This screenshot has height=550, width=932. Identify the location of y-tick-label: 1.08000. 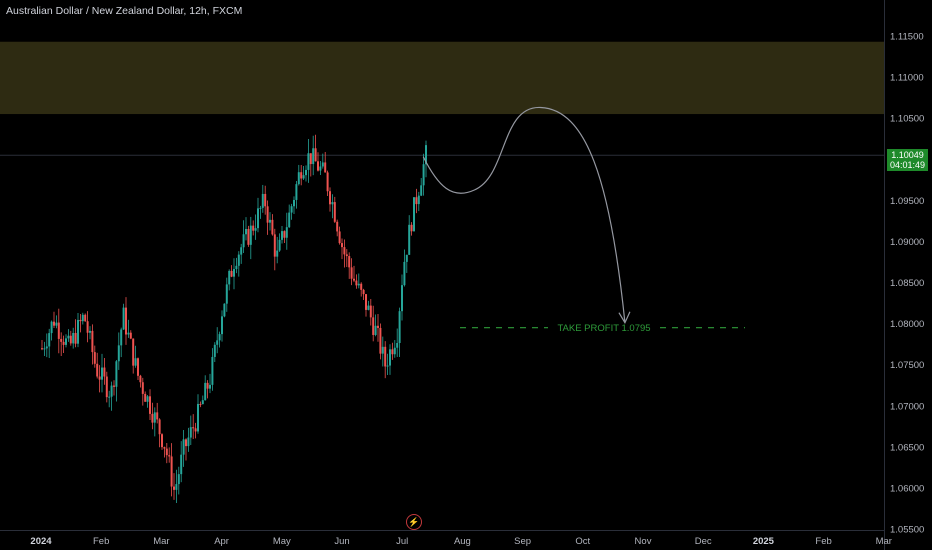
(907, 324).